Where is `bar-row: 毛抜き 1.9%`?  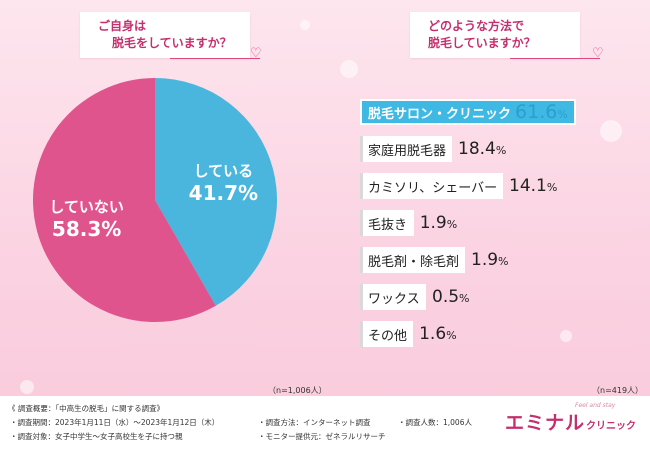 bar-row: 毛抜き 1.9% is located at coordinates (408, 223).